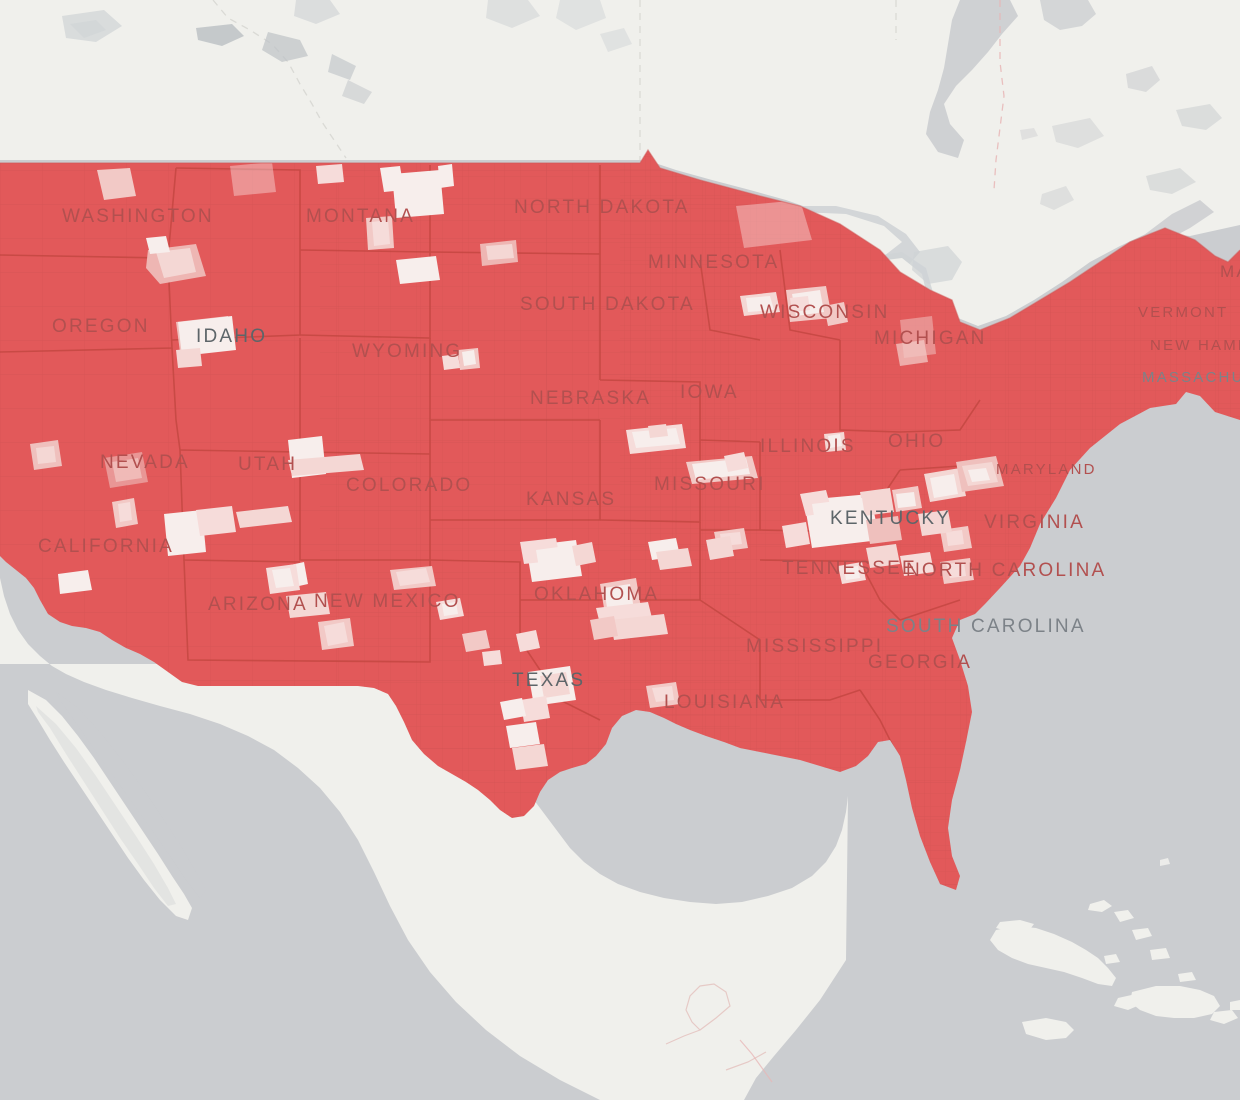  I want to click on caribbean-islands, so click(1115, 970).